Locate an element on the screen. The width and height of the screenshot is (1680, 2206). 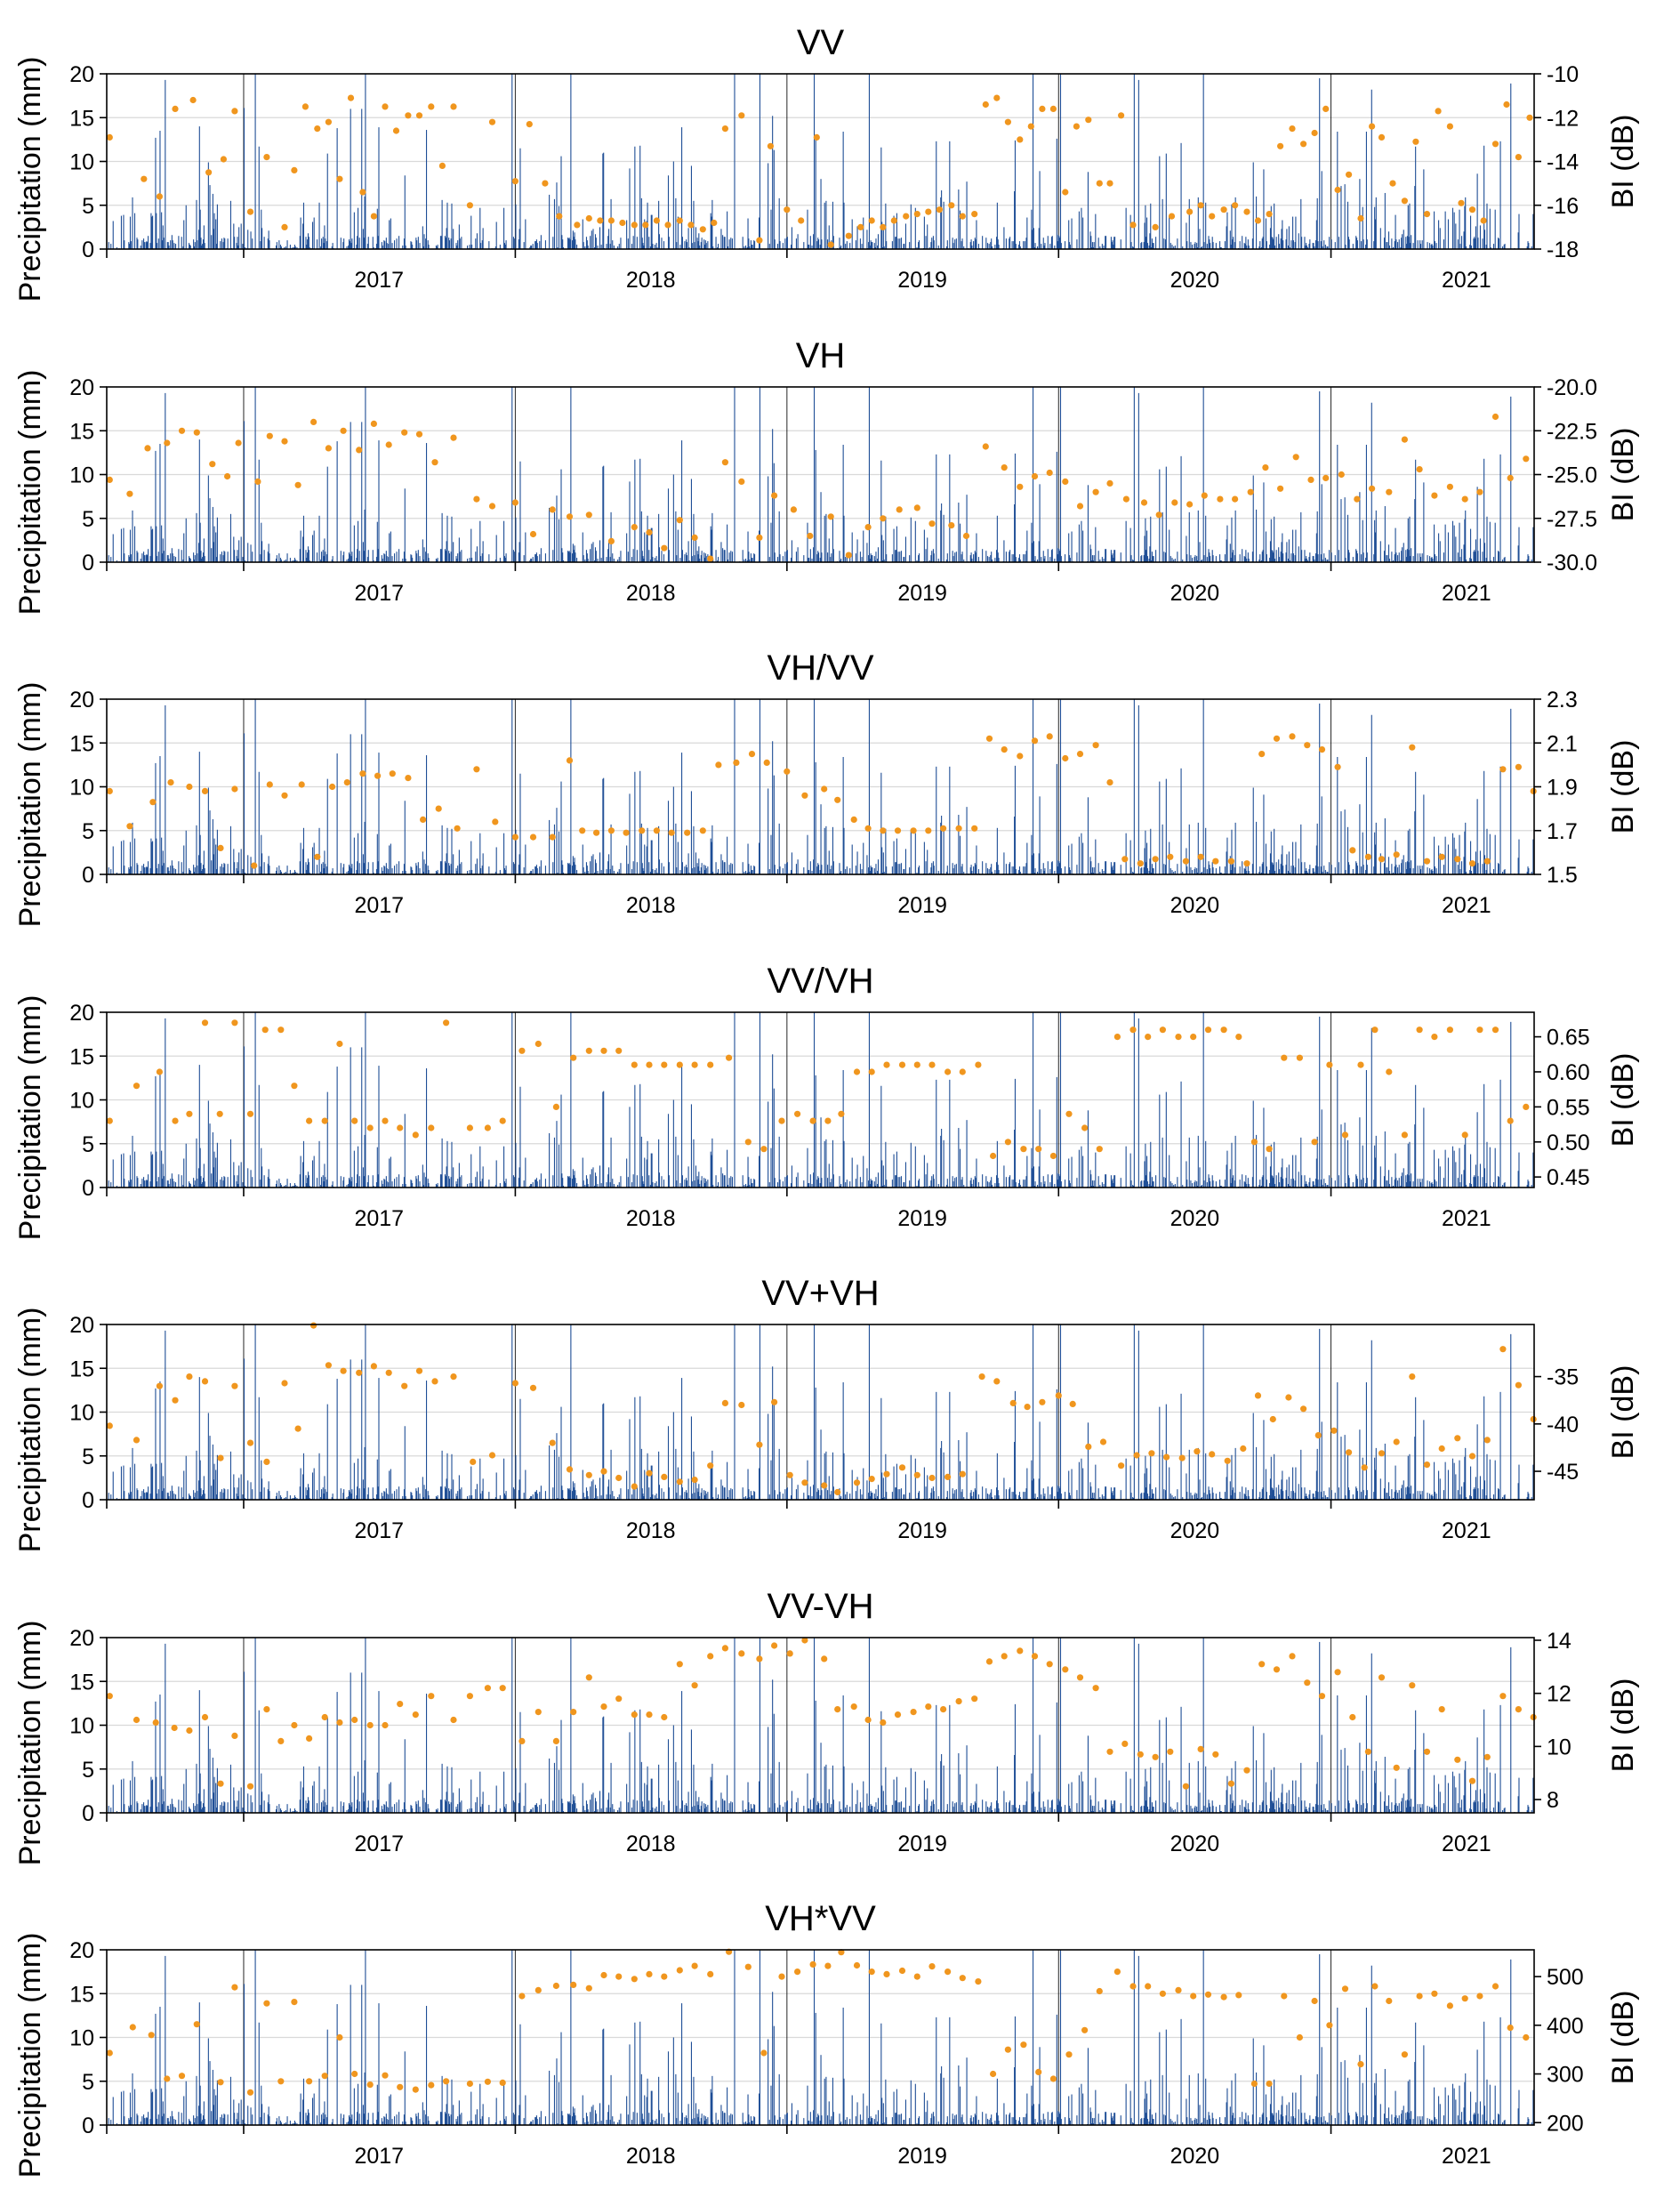
panel-title: VV+VH is located at coordinates (820, 1293).